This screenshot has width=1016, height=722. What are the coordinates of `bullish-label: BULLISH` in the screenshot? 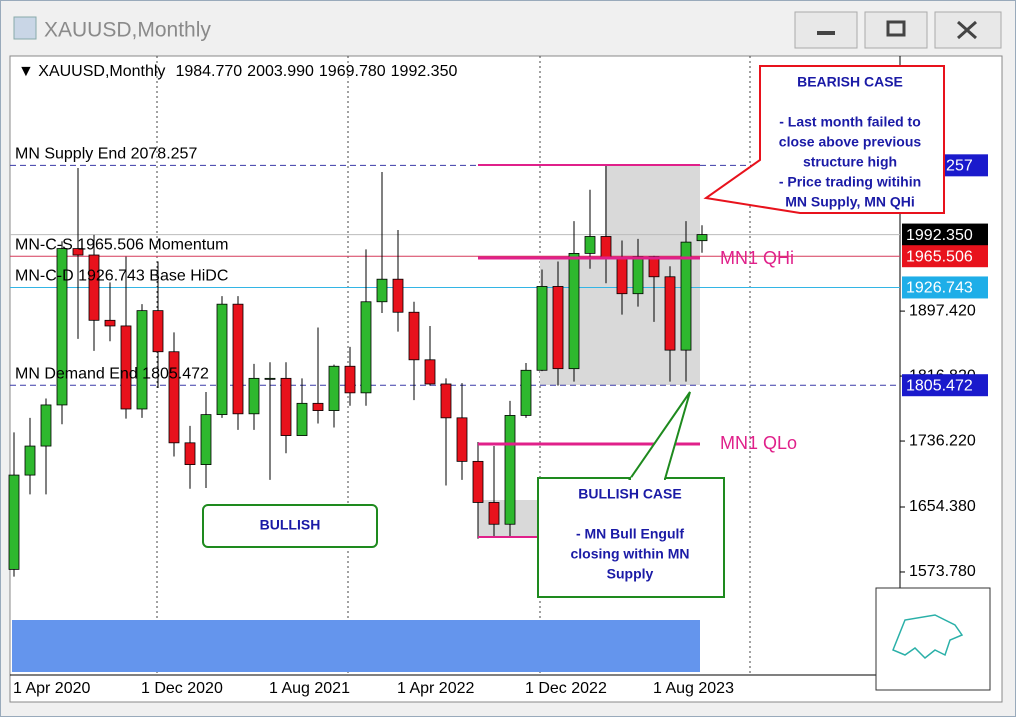 It's located at (290, 525).